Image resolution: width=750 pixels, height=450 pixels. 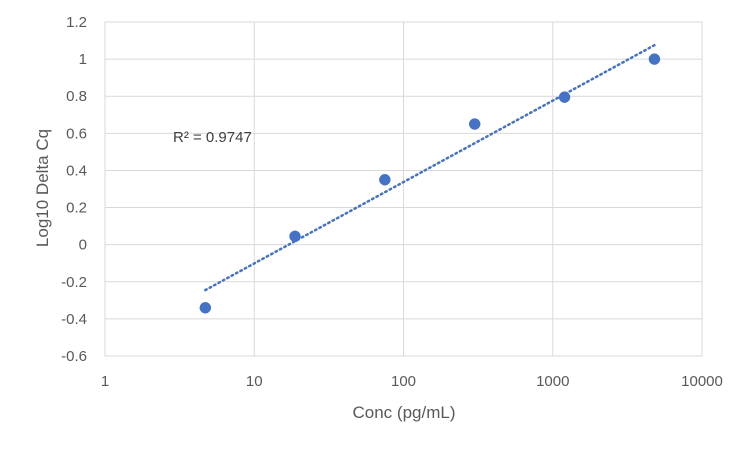 What do you see at coordinates (76, 208) in the screenshot?
I see `y-tick-label: 0.2` at bounding box center [76, 208].